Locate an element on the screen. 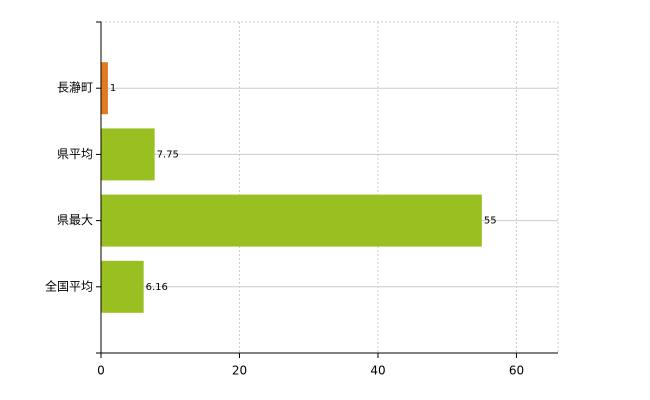 Image resolution: width=650 pixels, height=400 pixels. data-label: 1 is located at coordinates (113, 88).